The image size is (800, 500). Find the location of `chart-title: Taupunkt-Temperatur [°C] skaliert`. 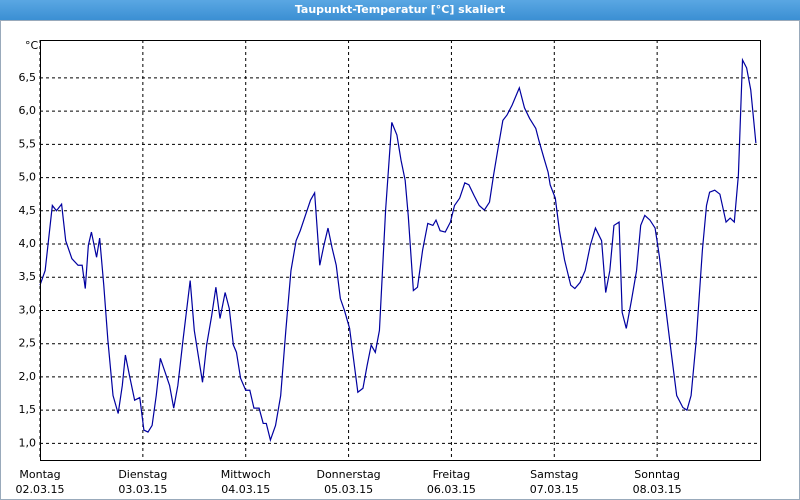

chart-title: Taupunkt-Temperatur [°C] skaliert is located at coordinates (400, 9).